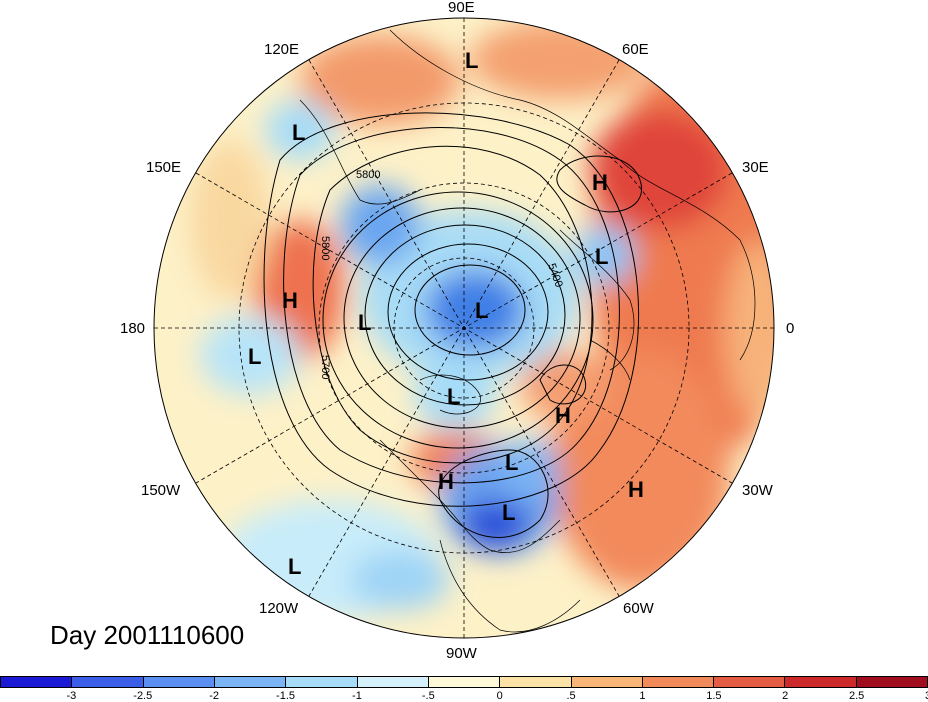 This screenshot has height=702, width=928. Describe the element at coordinates (71, 696) in the screenshot. I see `colorbar-tick-label: -3` at that location.